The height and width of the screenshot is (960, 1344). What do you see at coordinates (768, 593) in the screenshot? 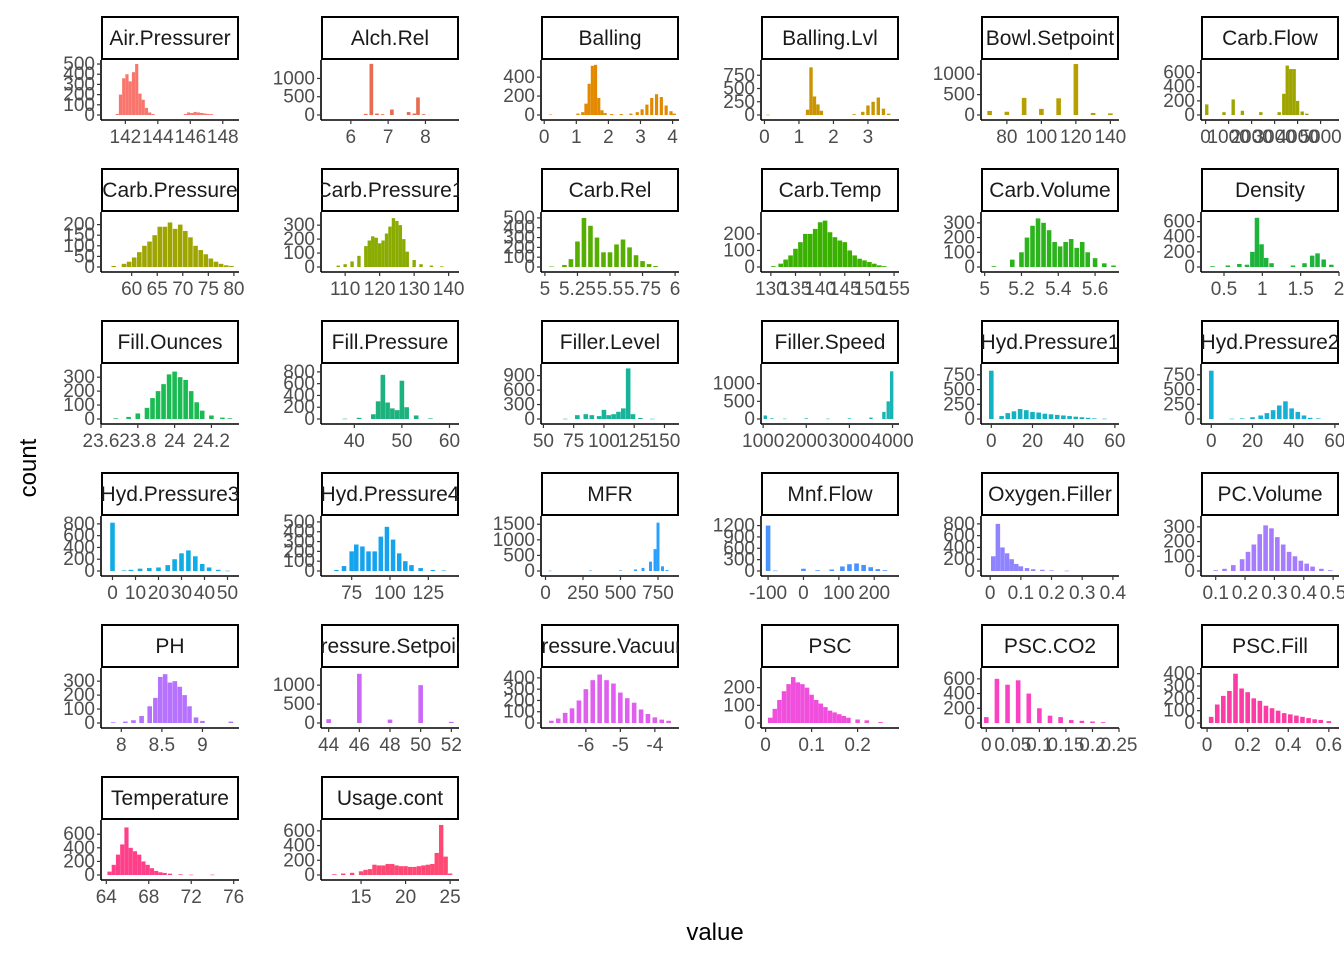
I see `x-tick-label: -100` at bounding box center [768, 593].